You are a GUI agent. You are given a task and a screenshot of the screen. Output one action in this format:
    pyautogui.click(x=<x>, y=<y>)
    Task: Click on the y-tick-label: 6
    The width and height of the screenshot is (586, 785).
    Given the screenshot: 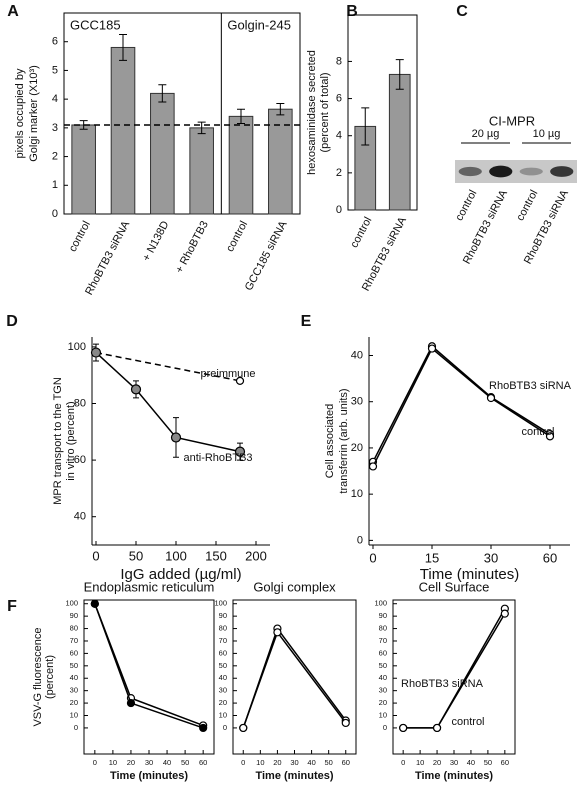 What is the action you would take?
    pyautogui.click(x=55, y=42)
    